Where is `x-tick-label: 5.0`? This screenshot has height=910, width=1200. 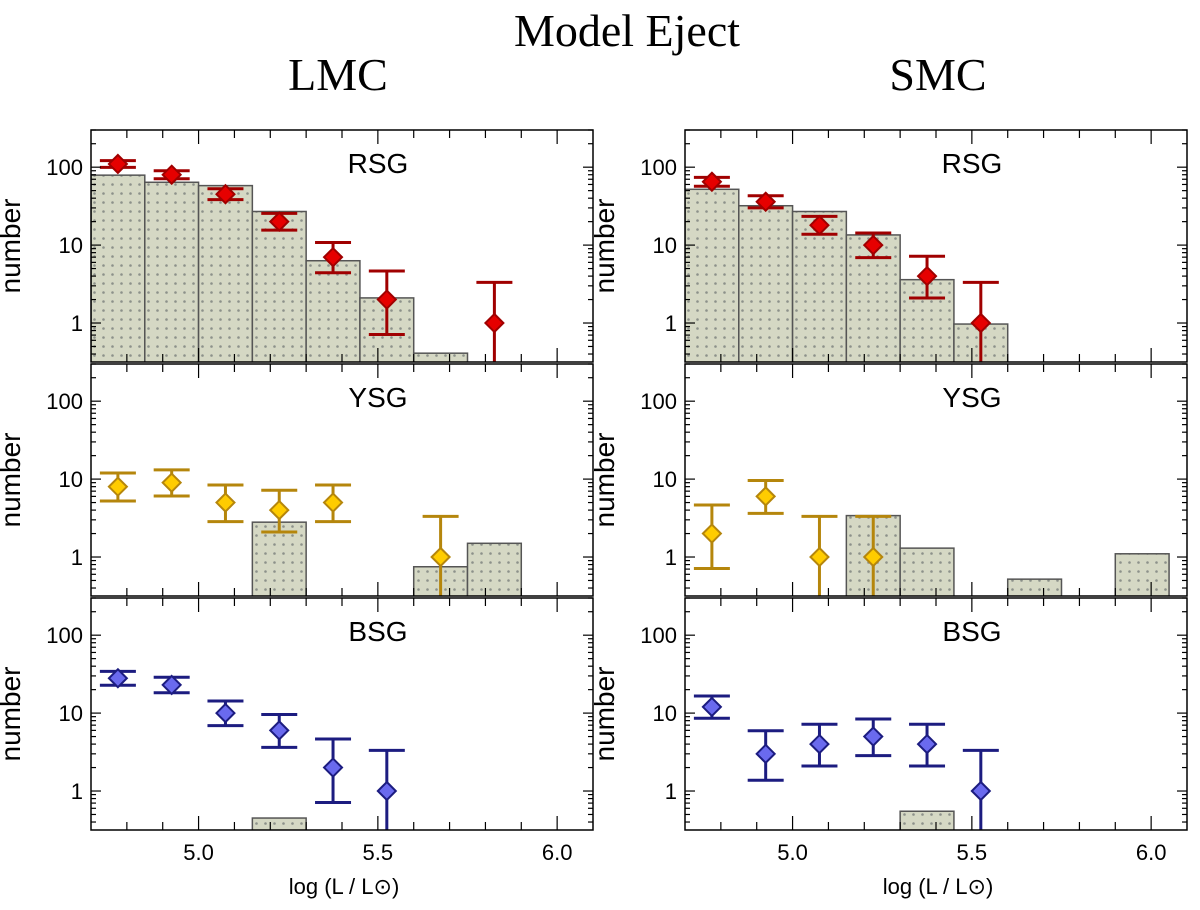 x-tick-label: 5.0 is located at coordinates (792, 852).